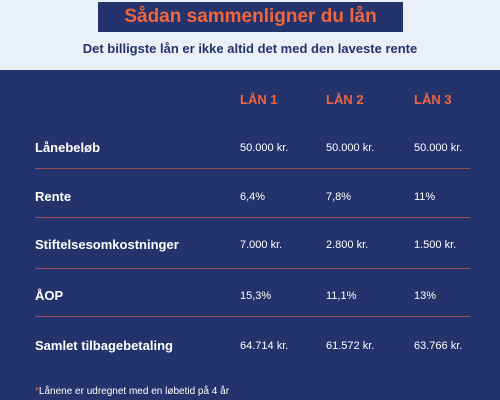  Describe the element at coordinates (339, 197) in the screenshot. I see `table-cell: 7,8%` at that location.